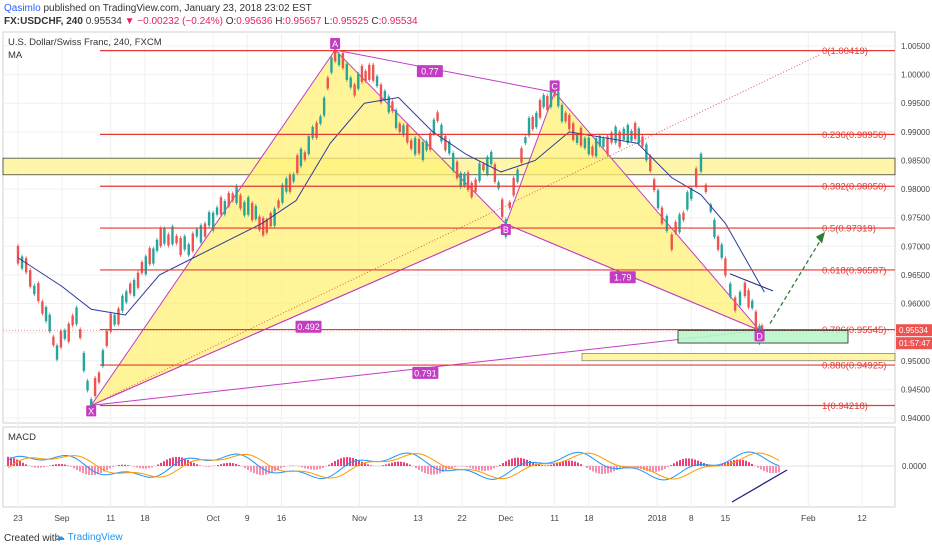 This screenshot has height=550, width=932. What do you see at coordinates (914, 330) in the screenshot?
I see `current-price-badge` at bounding box center [914, 330].